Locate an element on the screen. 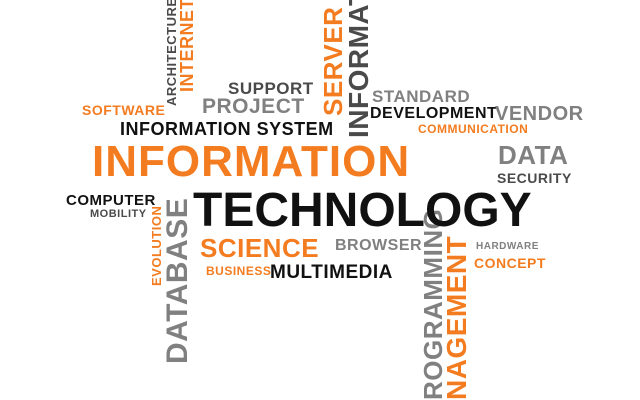 The image size is (640, 400). word-browser: BROWSER is located at coordinates (379, 245).